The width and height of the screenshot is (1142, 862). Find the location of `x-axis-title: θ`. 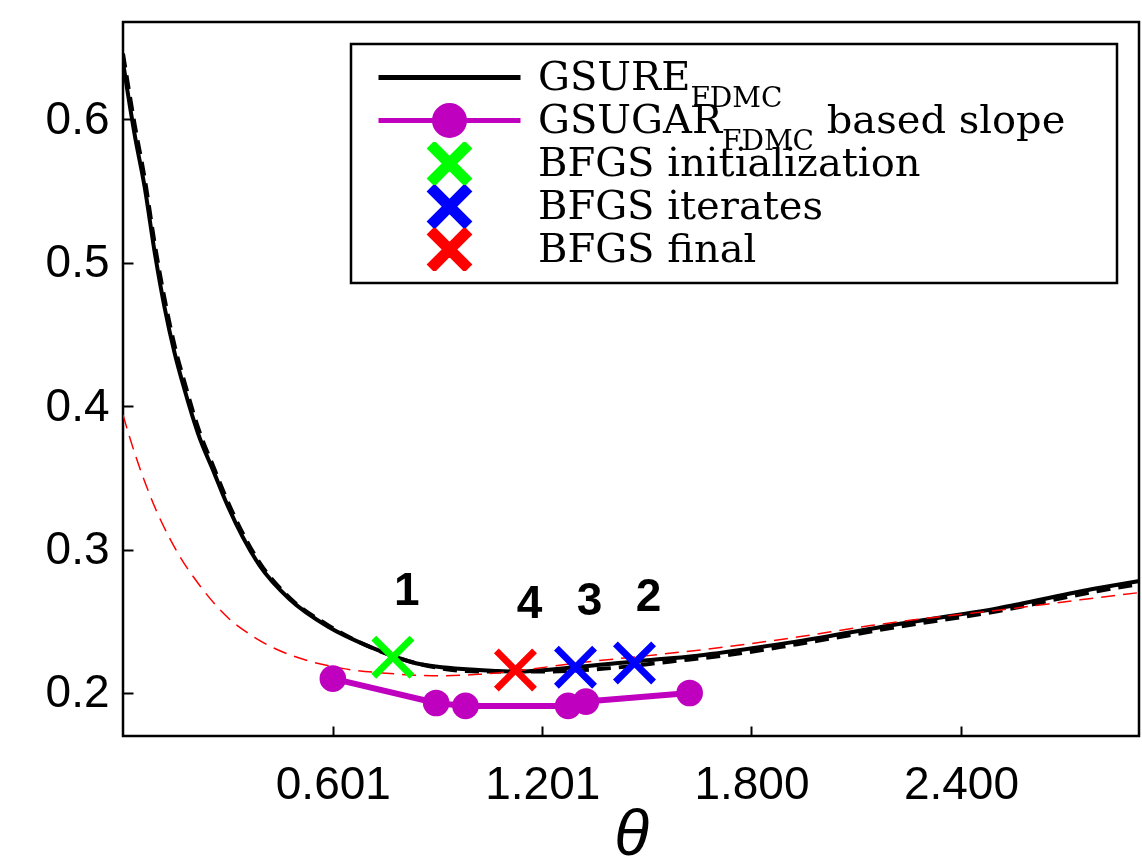

x-axis-title: θ is located at coordinates (632, 829).